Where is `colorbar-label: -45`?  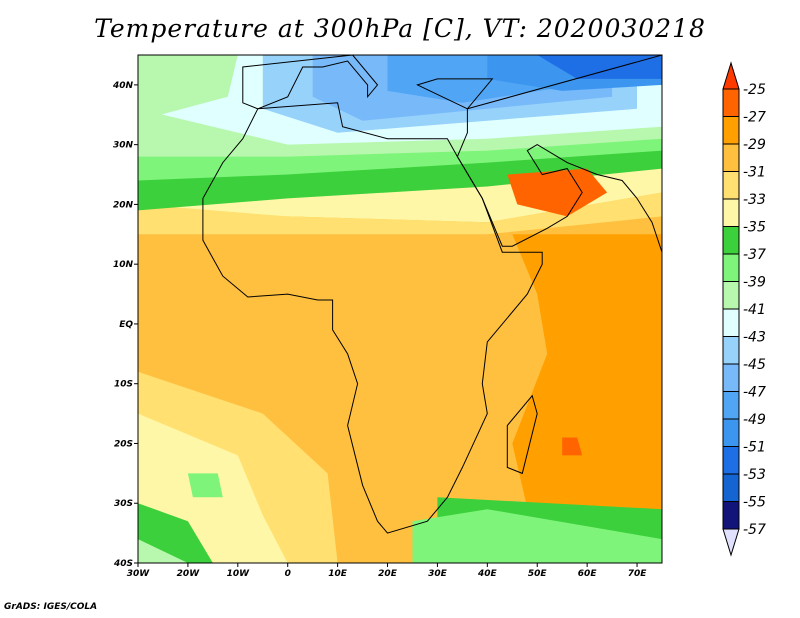
colorbar-label: -45 is located at coordinates (754, 365).